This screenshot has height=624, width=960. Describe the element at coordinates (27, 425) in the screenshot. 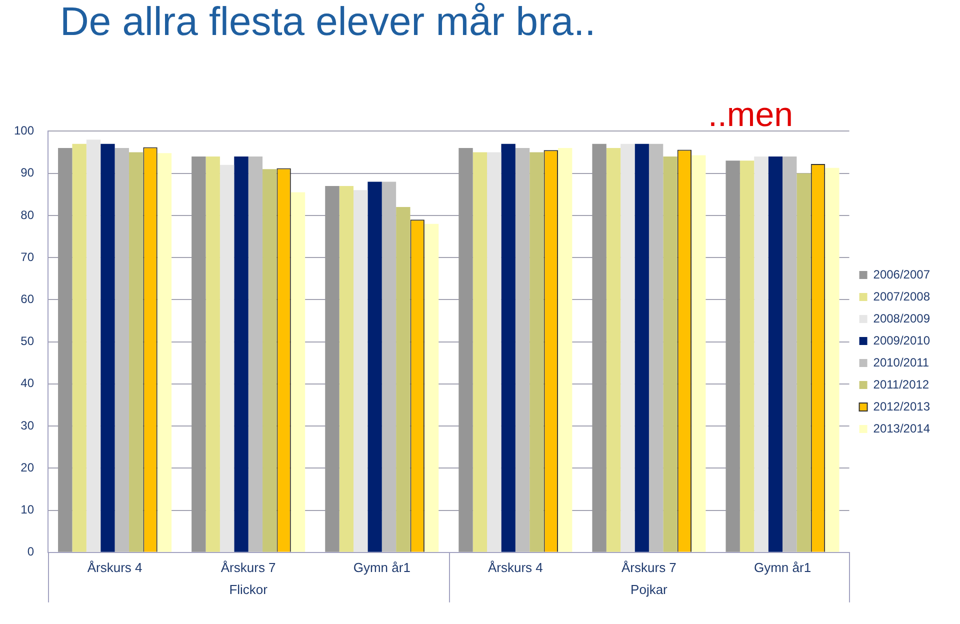

I see `y-tick-label: 30` at that location.